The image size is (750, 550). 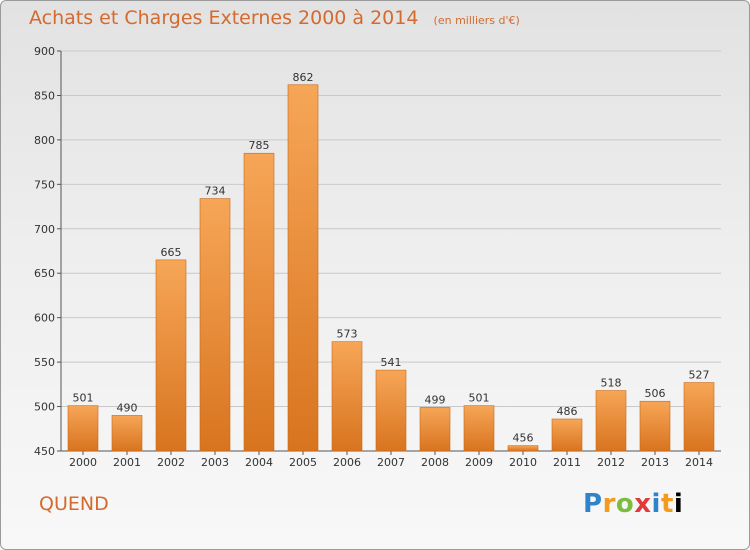 What do you see at coordinates (567, 435) in the screenshot?
I see `bar-2011` at bounding box center [567, 435].